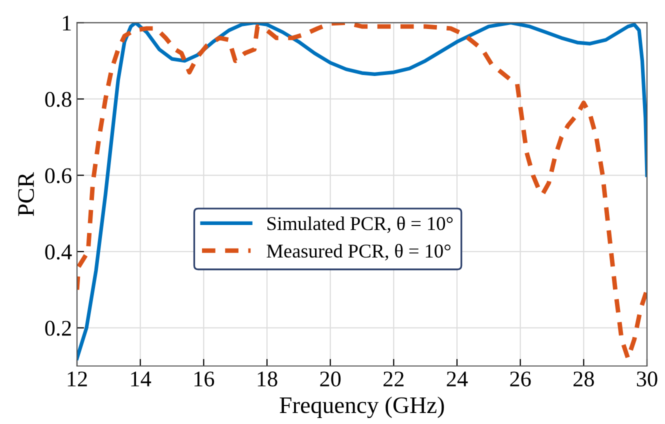 The height and width of the screenshot is (424, 665). I want to click on x-tick-label: 12, so click(77, 379).